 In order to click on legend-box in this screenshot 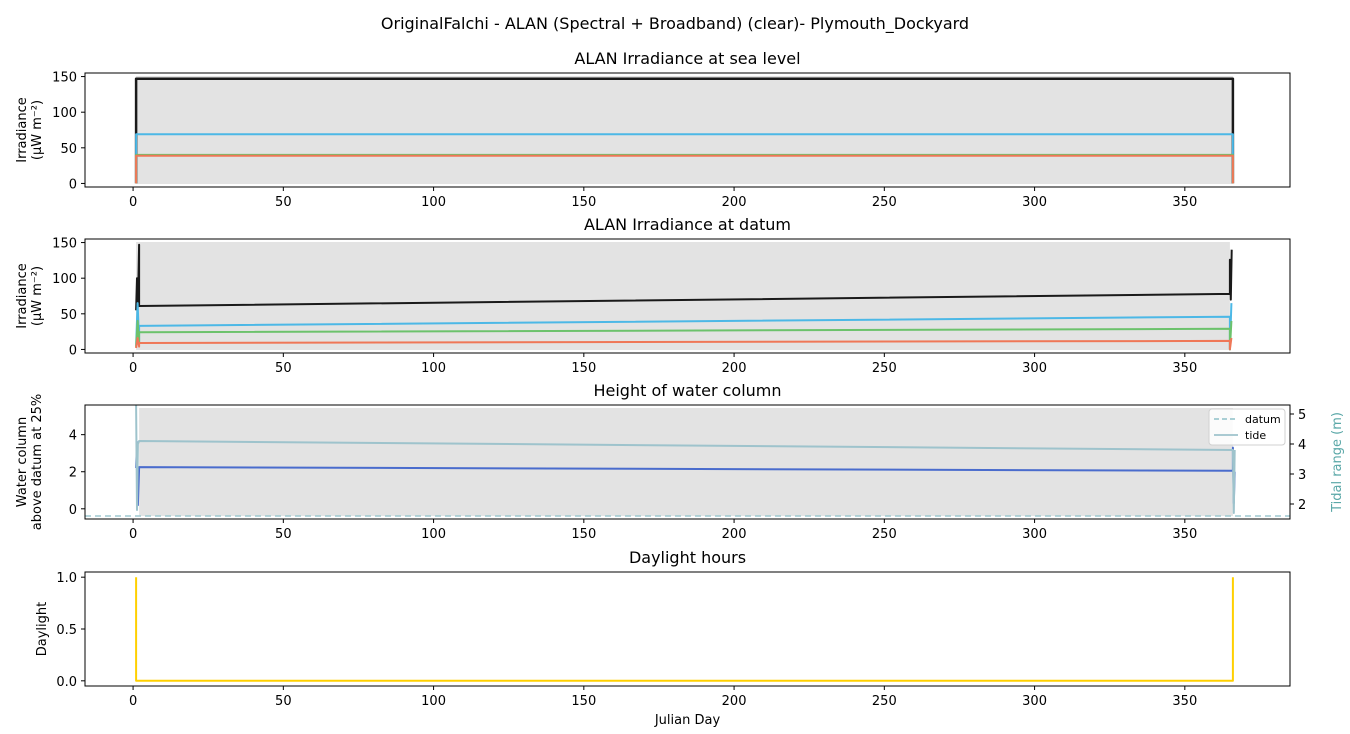, I will do `click(1247, 427)`.